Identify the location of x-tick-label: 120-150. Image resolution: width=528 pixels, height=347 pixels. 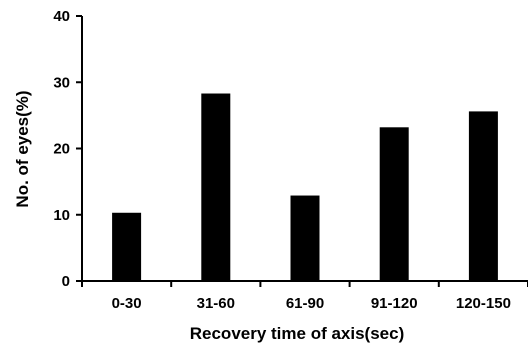
(483, 303).